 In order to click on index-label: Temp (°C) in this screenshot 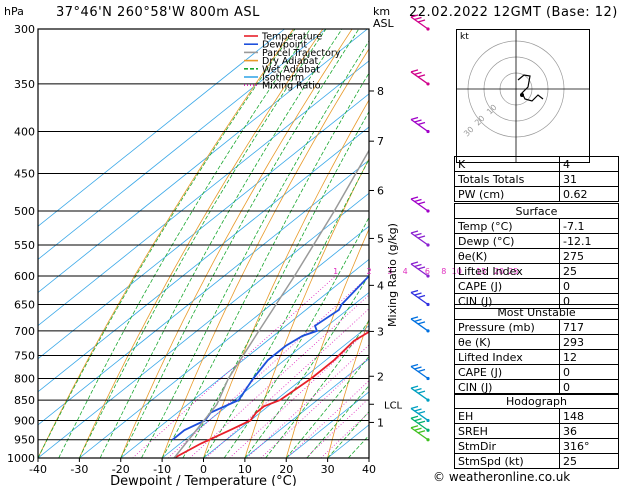, I will do `click(507, 226)`.